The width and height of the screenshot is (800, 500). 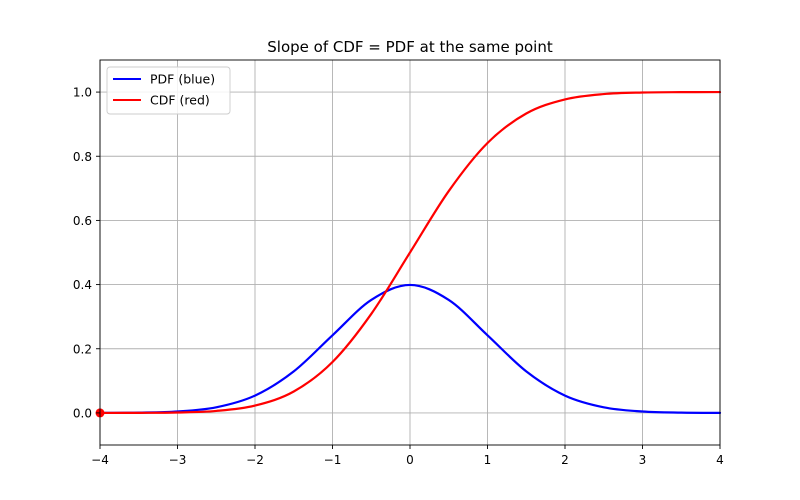 I want to click on x-tick-label: −3, so click(x=178, y=460).